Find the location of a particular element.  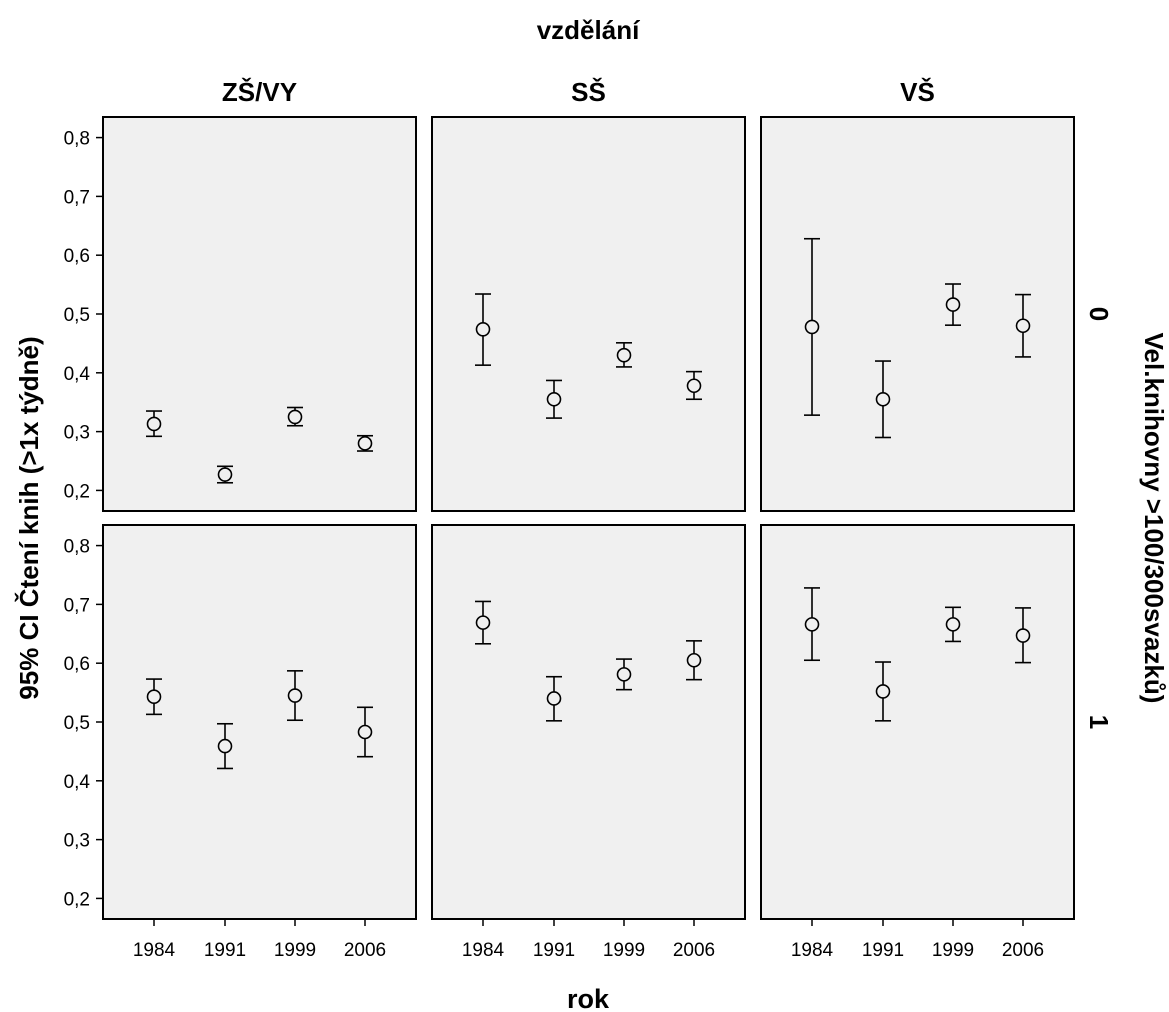

y-axis-label: 95% CI Čtení knih (>1x týdně) is located at coordinates (29, 517).